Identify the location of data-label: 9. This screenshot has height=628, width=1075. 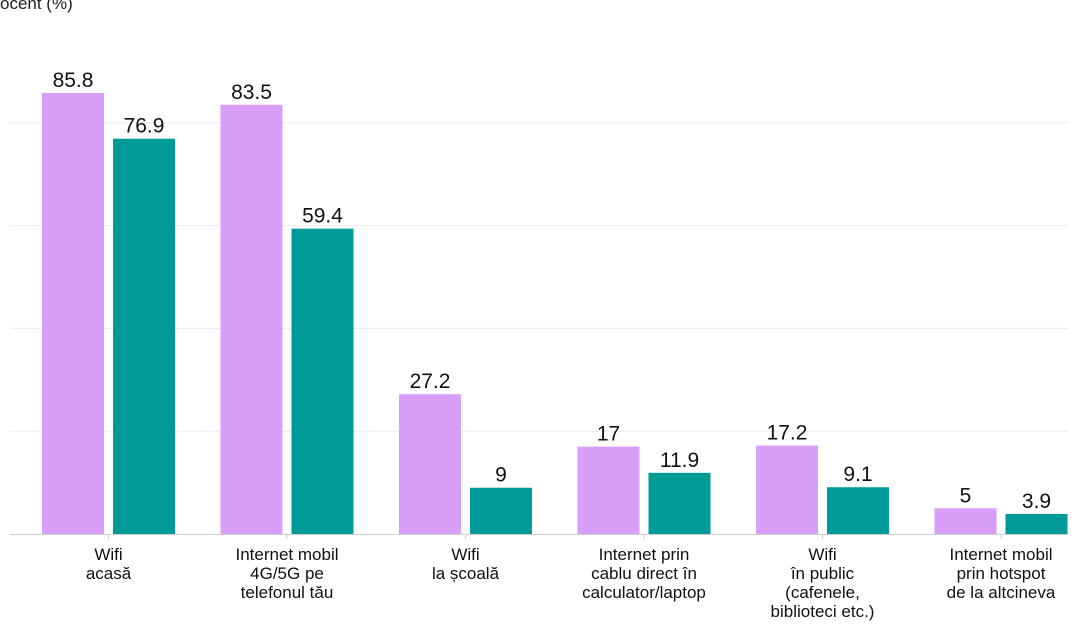
(501, 475).